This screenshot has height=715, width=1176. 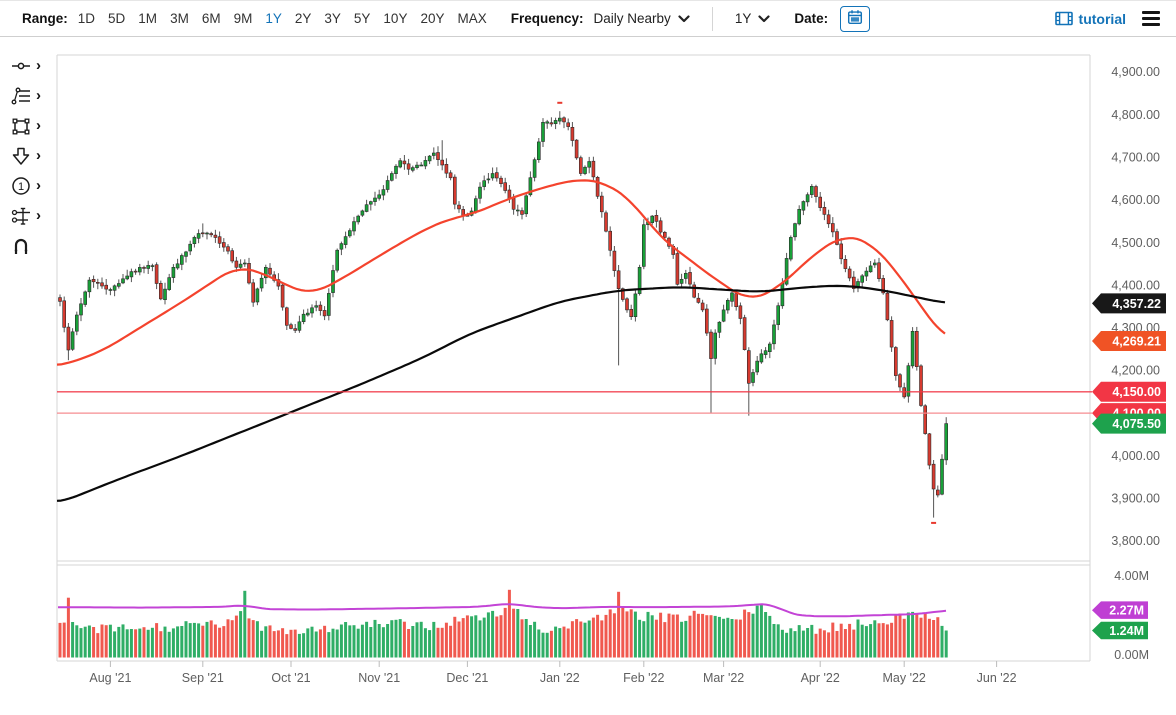 I want to click on svg-text: 4,200.00, so click(x=1135, y=371).